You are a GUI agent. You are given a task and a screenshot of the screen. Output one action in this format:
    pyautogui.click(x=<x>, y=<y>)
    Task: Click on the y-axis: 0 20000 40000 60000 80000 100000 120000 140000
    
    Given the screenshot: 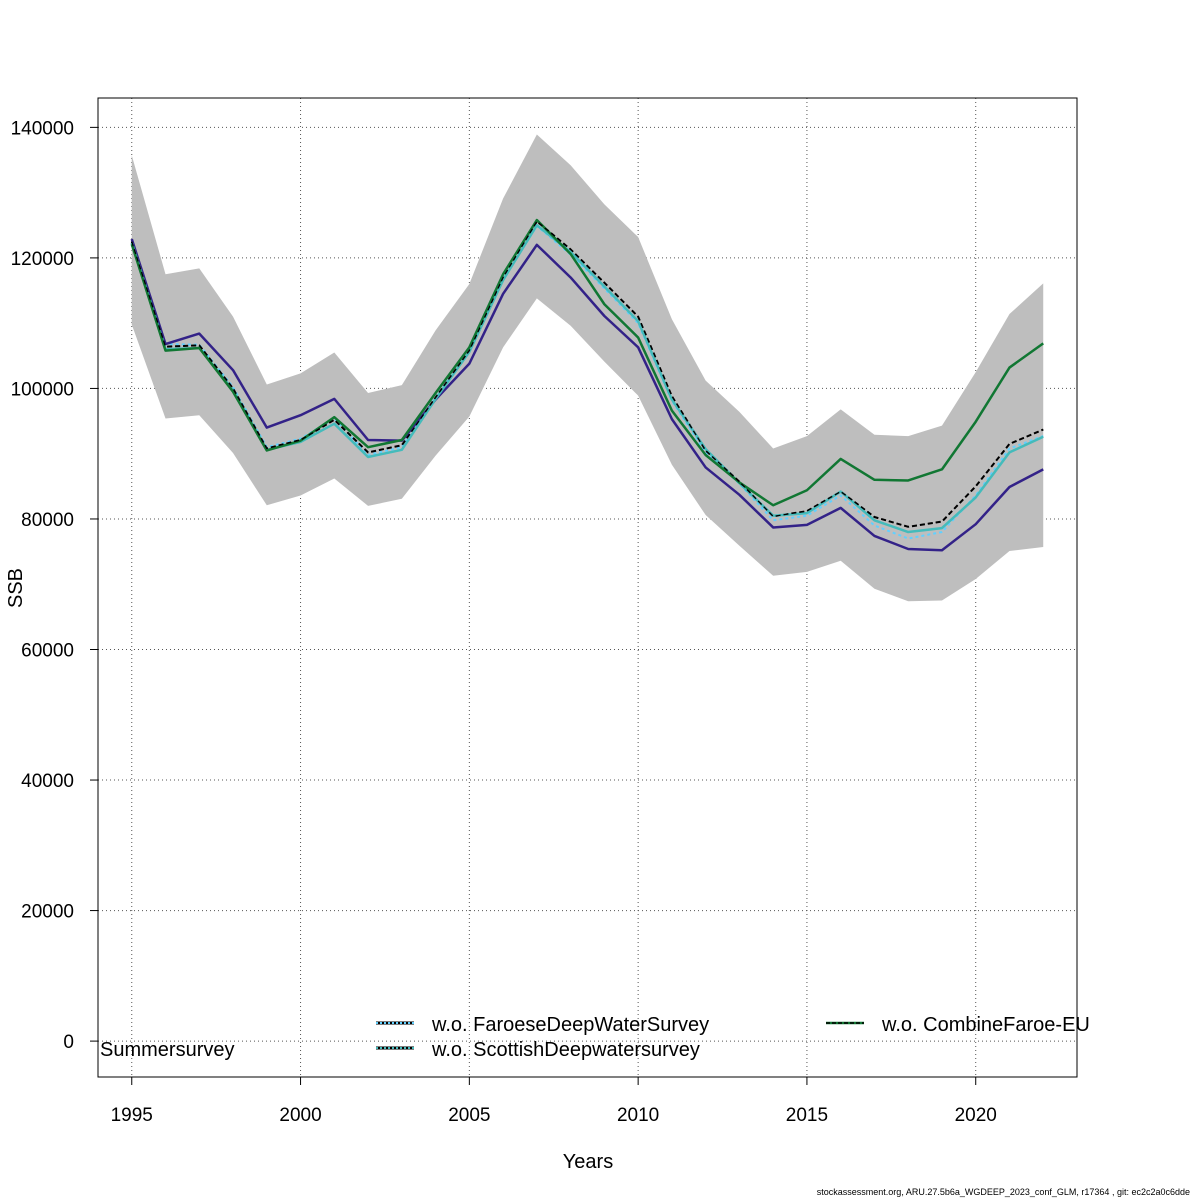 What is the action you would take?
    pyautogui.click(x=54, y=585)
    